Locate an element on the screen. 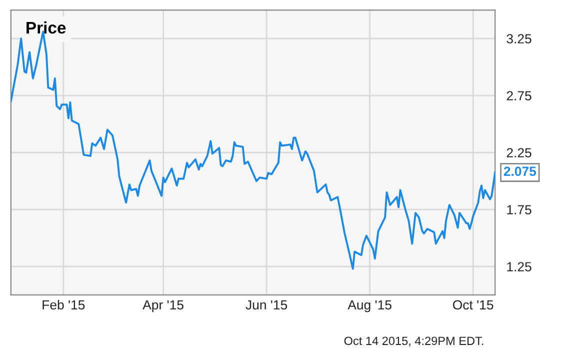  y-tick-label: 1.25 is located at coordinates (519, 267).